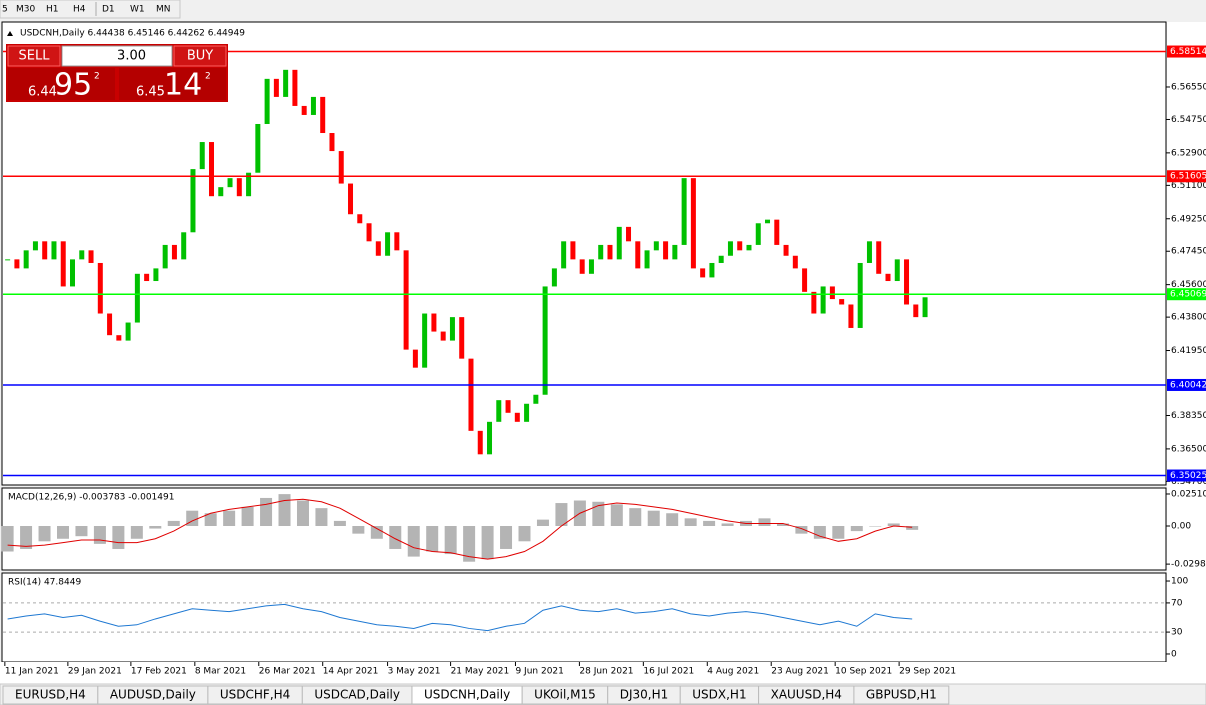 Image resolution: width=1206 pixels, height=705 pixels. What do you see at coordinates (172, 84) in the screenshot?
I see `ask-box` at bounding box center [172, 84].